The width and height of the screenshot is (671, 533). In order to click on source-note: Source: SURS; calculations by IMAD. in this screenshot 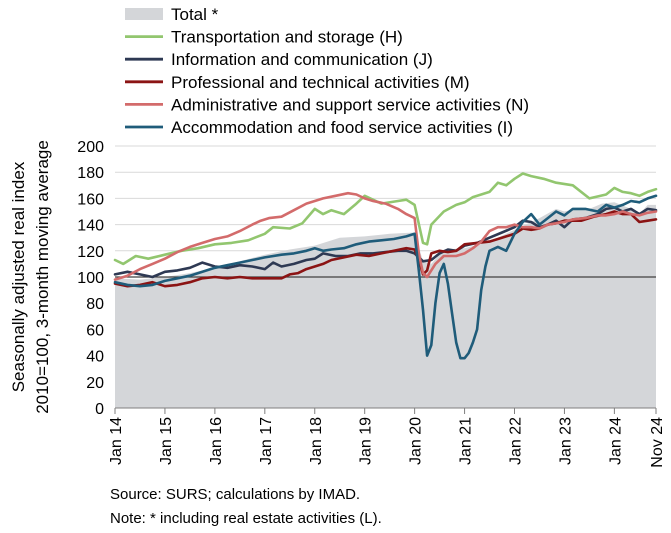, I will do `click(235, 494)`.